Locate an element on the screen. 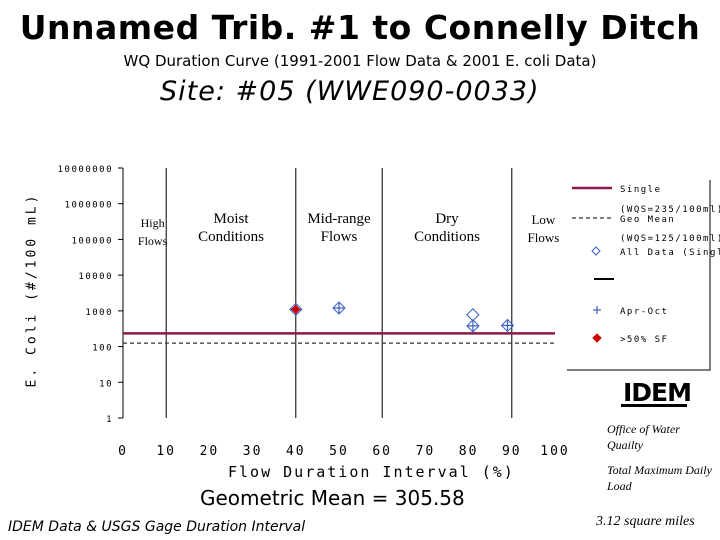 The width and height of the screenshot is (720, 540). drainage-area-label: 3.12 square miles is located at coordinates (645, 521).